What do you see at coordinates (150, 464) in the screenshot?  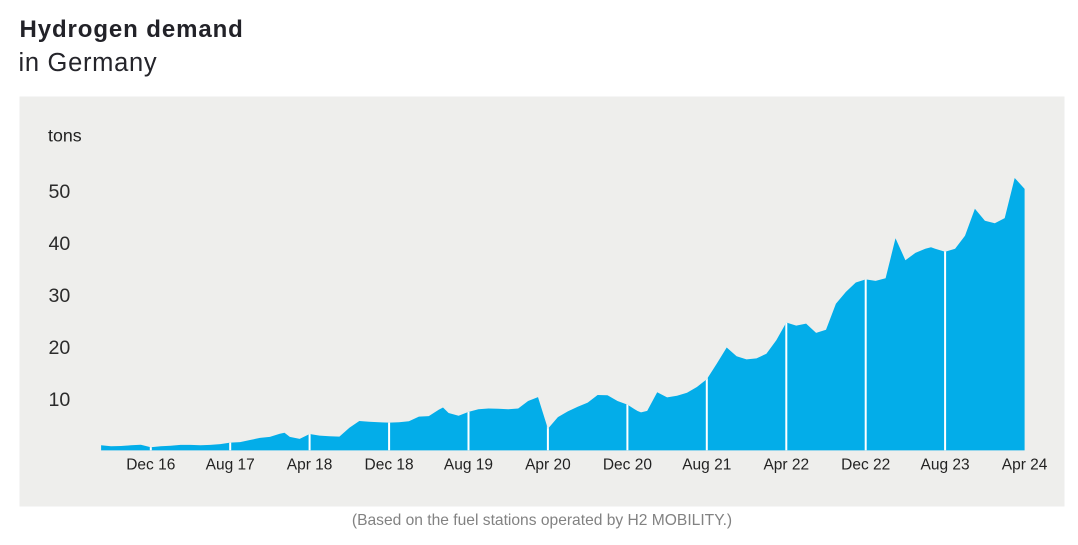 I see `svg-text: Dec 16` at bounding box center [150, 464].